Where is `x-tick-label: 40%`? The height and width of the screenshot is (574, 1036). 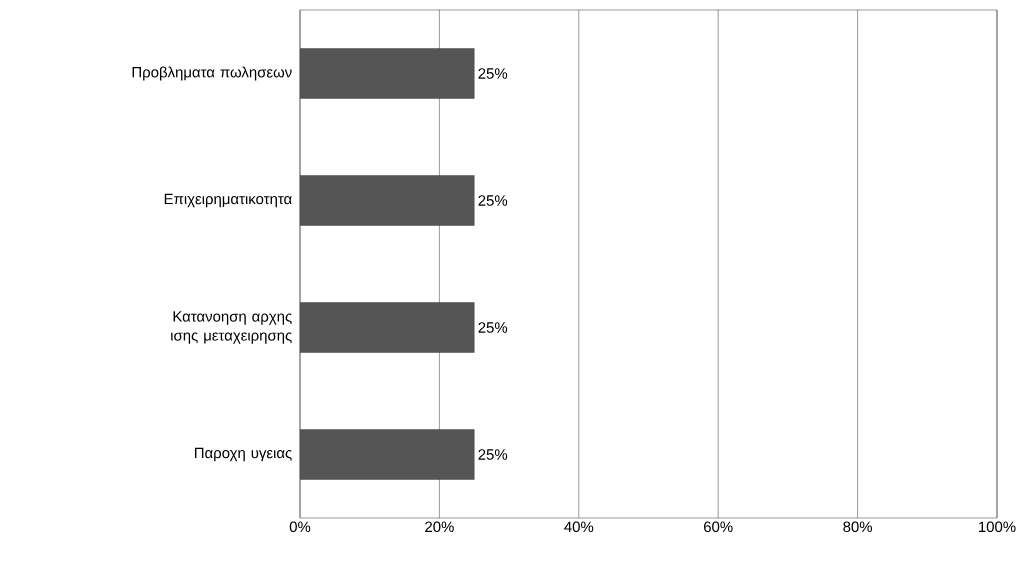 x-tick-label: 40% is located at coordinates (579, 527).